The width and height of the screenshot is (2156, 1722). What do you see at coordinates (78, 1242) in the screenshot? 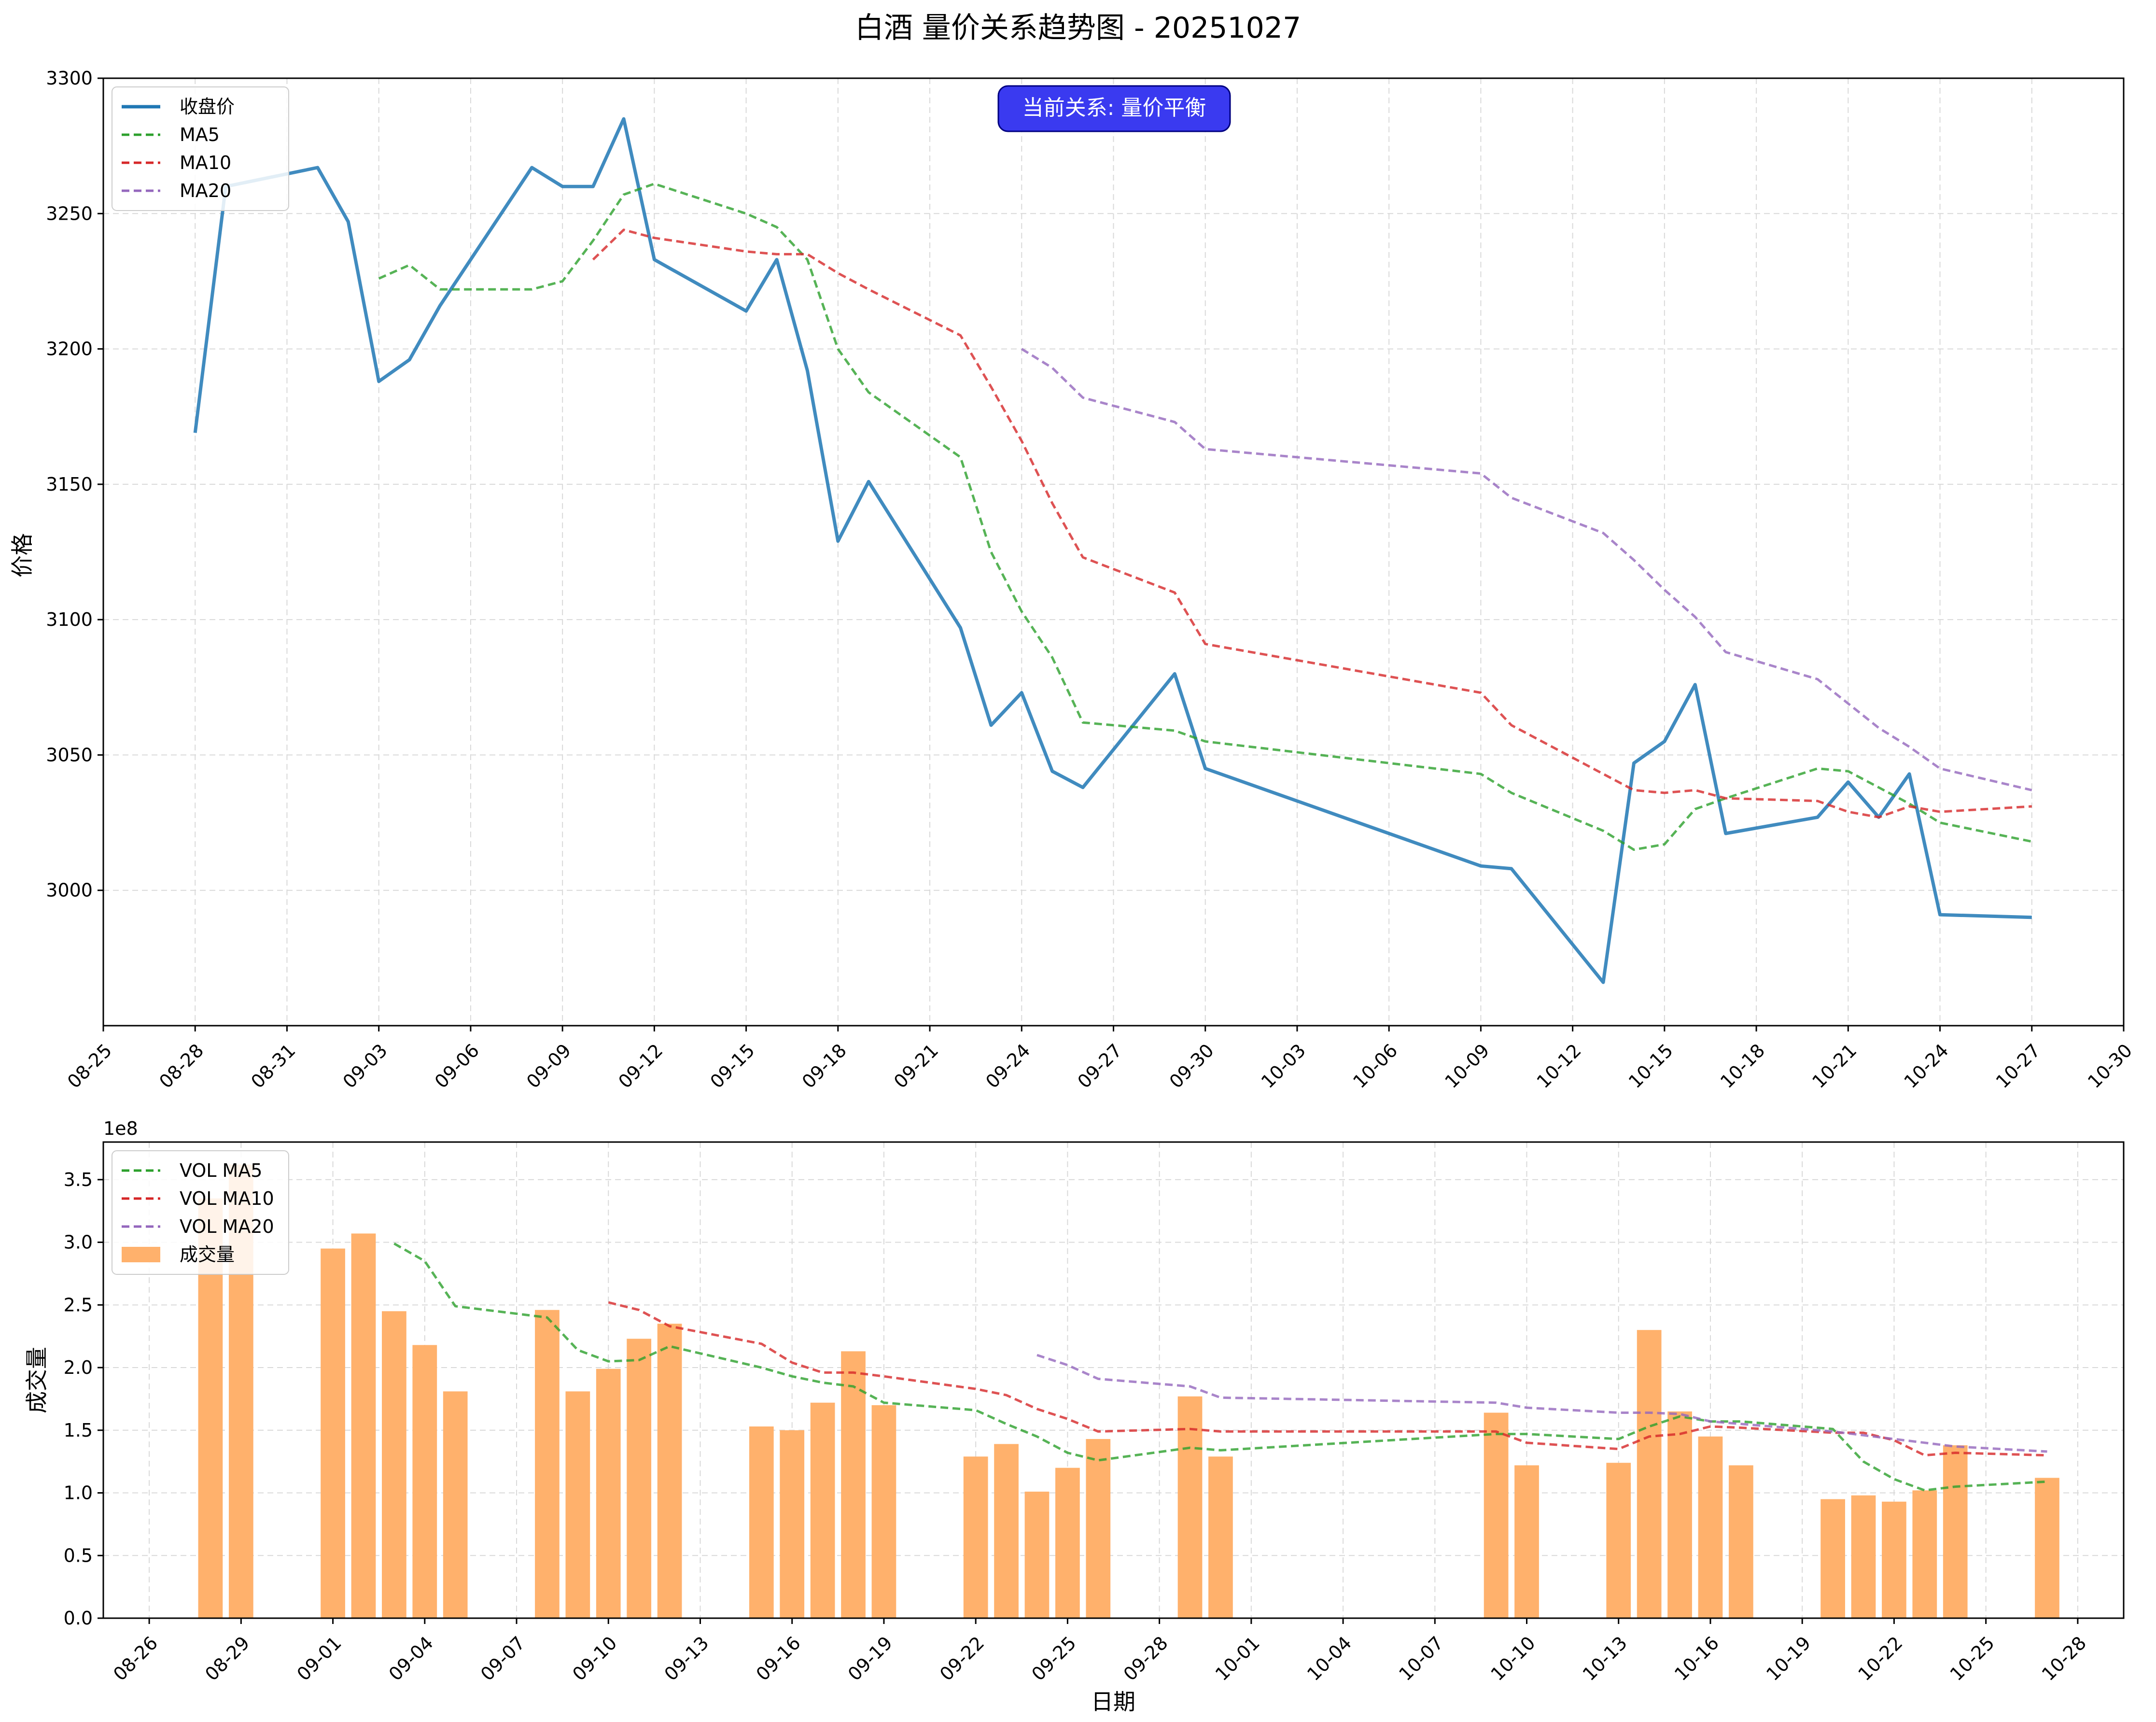
I see `y-tick-label: 3.0` at bounding box center [78, 1242].